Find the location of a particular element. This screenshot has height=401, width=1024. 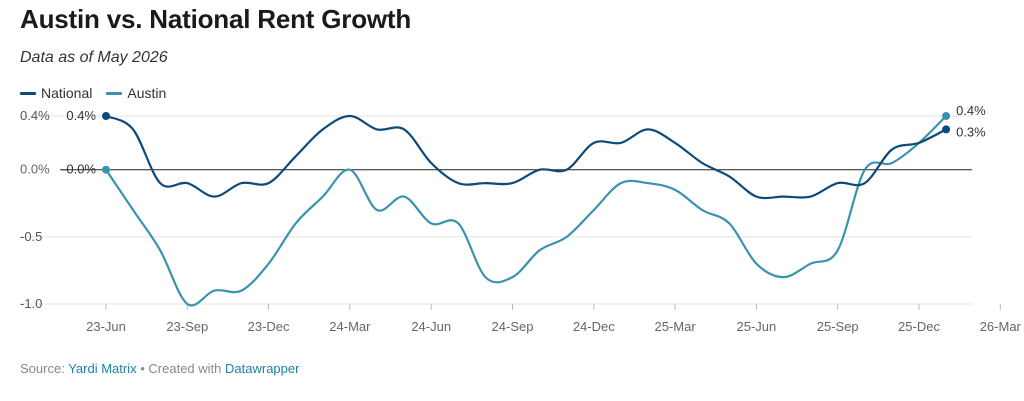

x-tick-label: 24-Sep is located at coordinates (513, 326).